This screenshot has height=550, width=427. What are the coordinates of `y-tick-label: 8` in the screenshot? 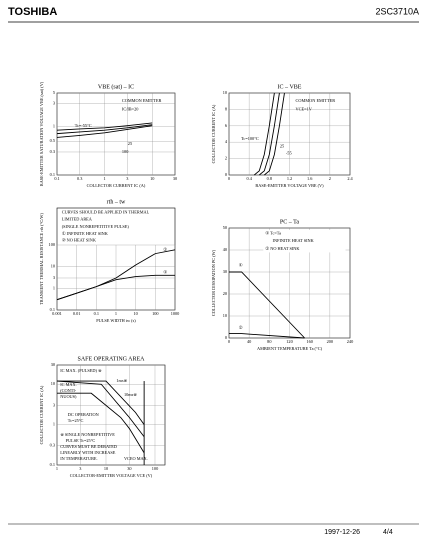 It's located at (226, 108).